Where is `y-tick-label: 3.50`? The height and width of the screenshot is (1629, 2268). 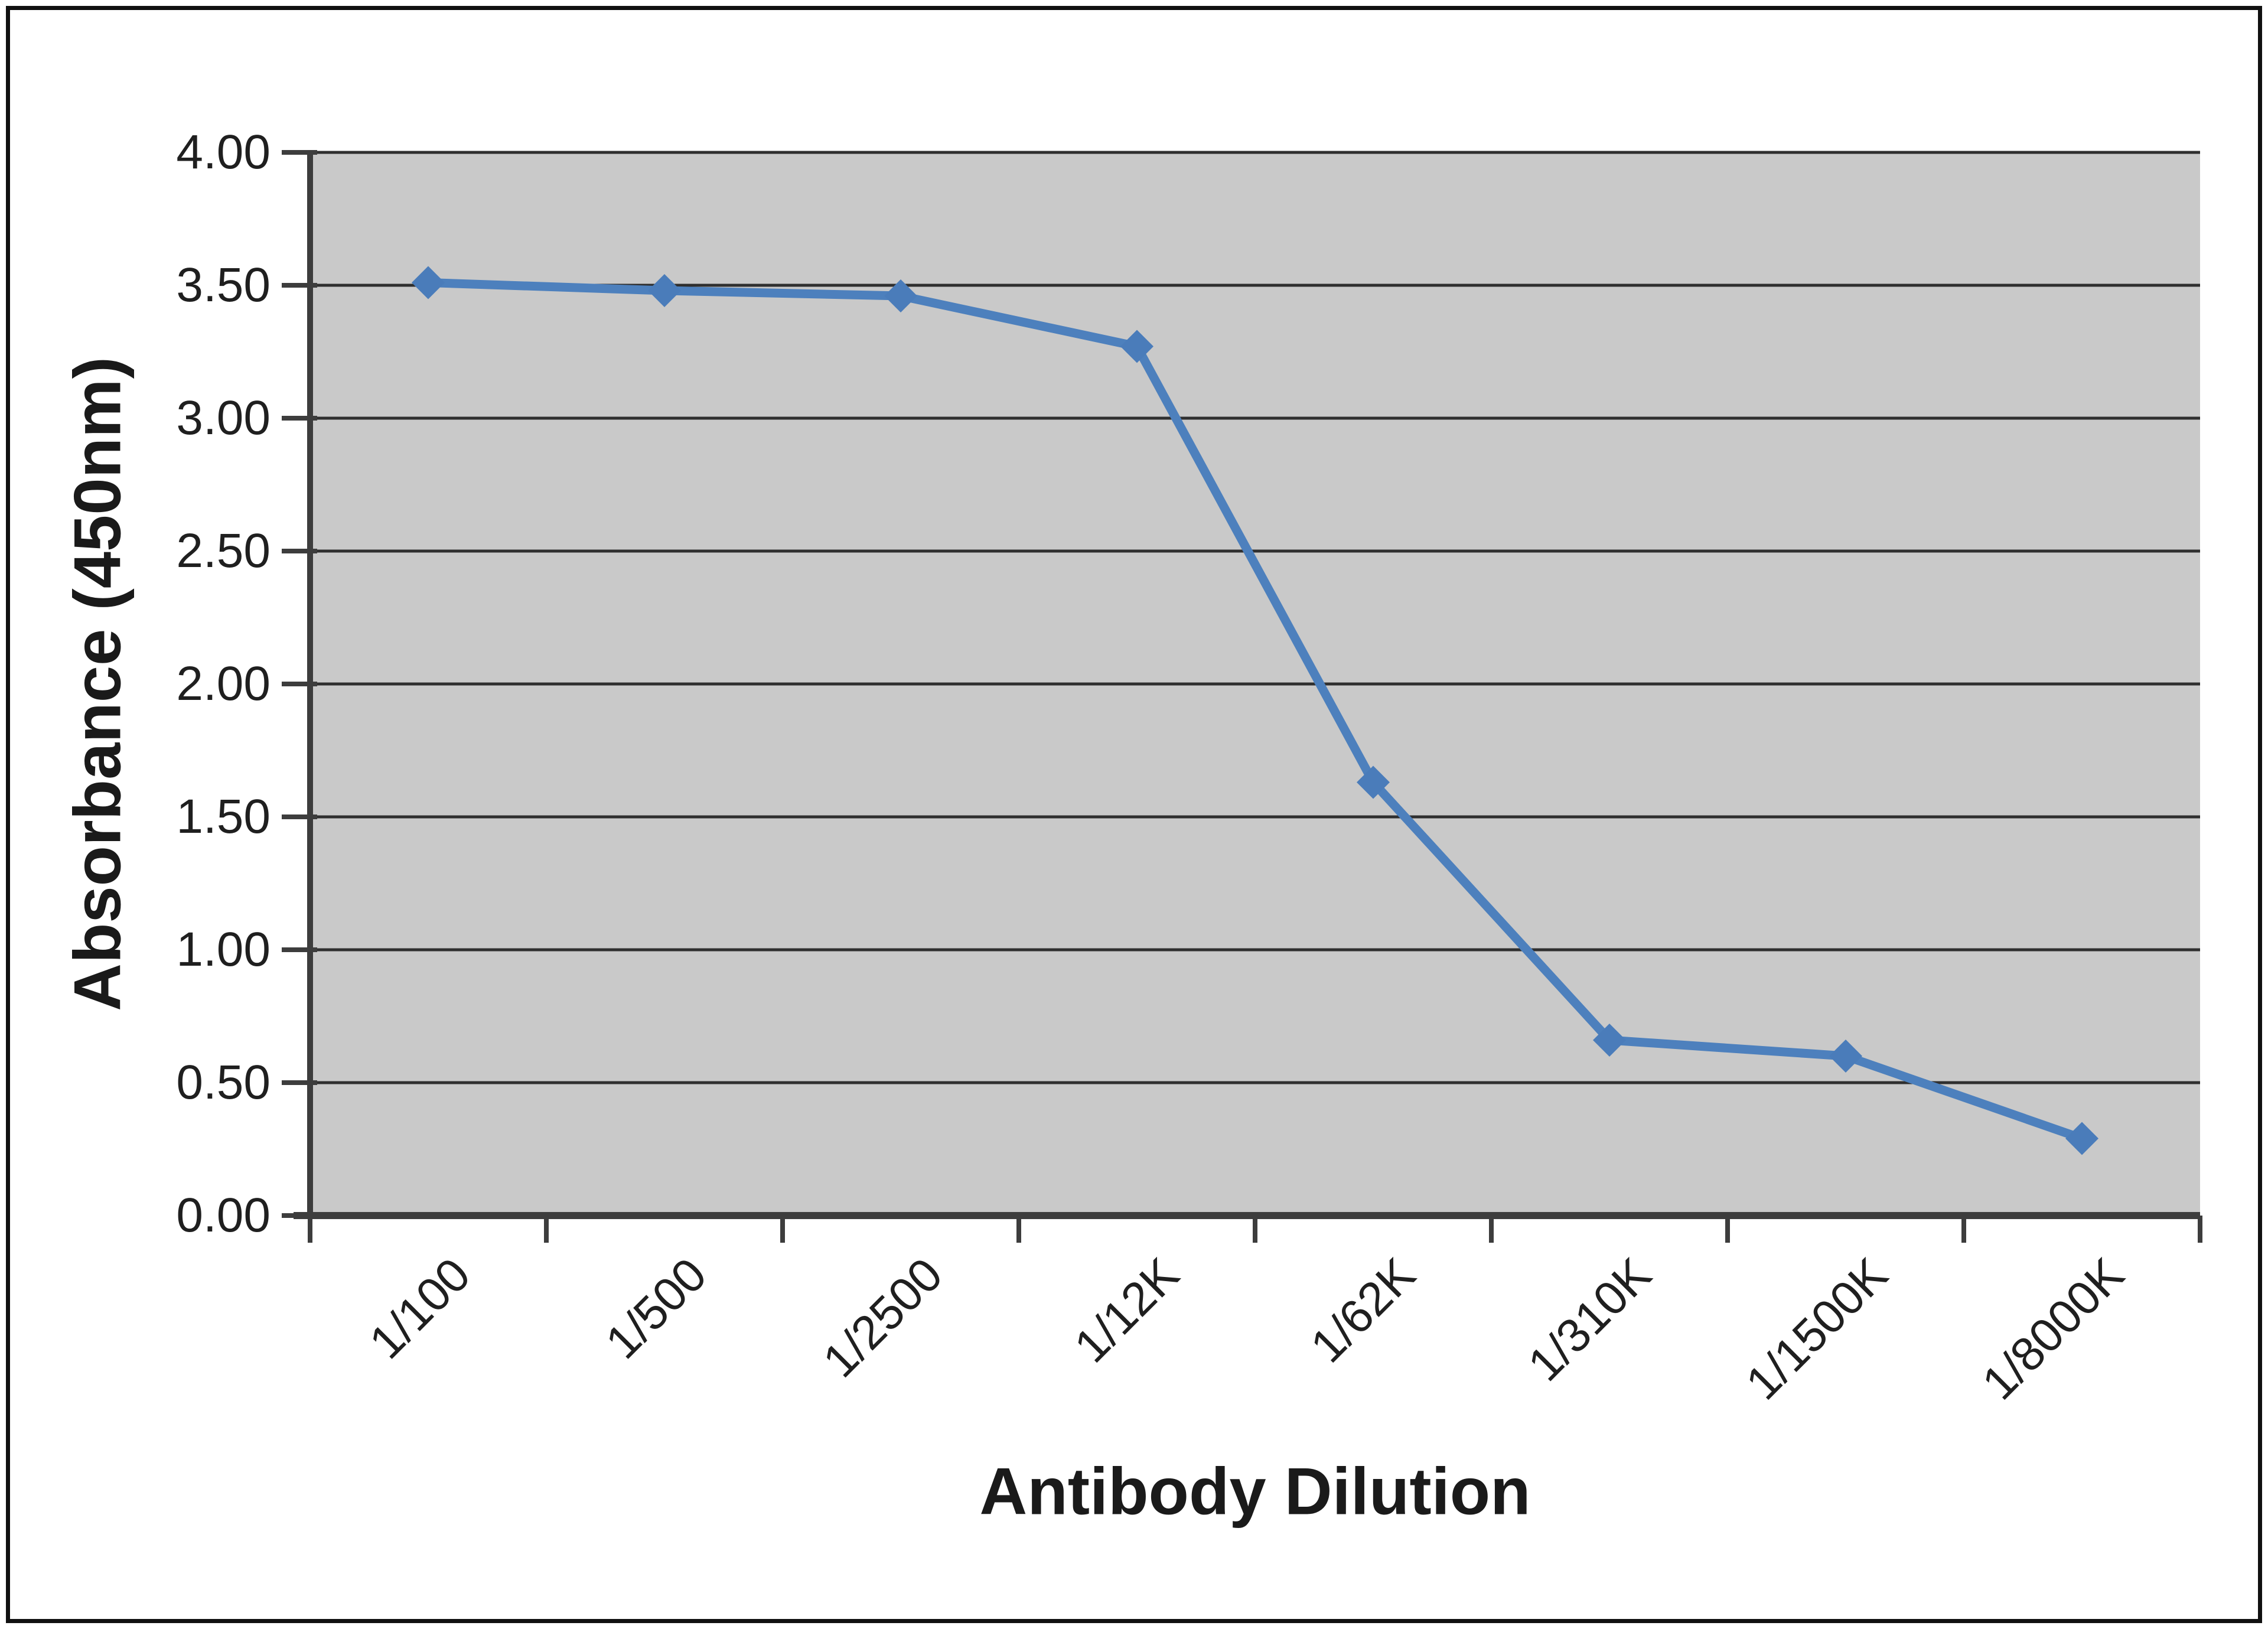 y-tick-label: 3.50 is located at coordinates (223, 285).